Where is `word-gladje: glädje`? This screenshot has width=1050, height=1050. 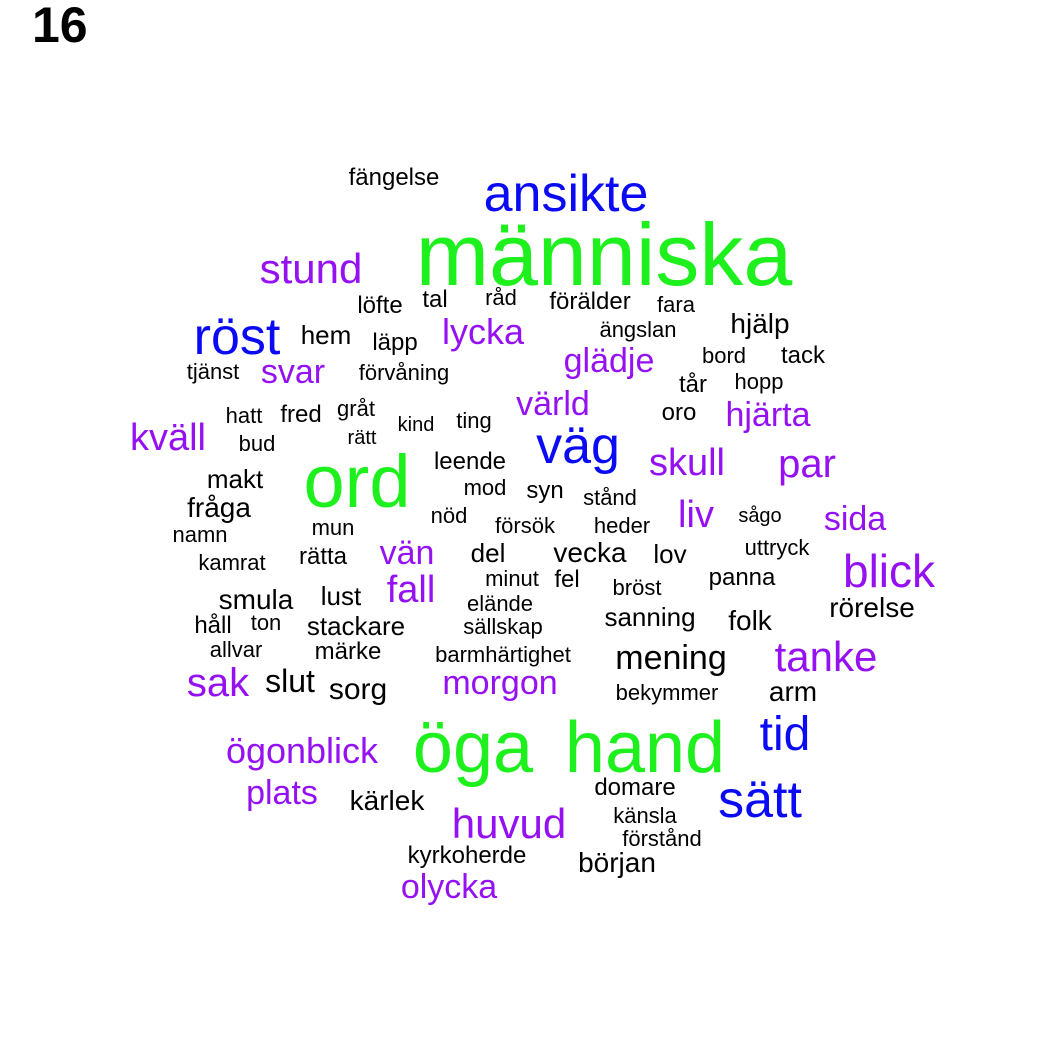 word-gladje: glädje is located at coordinates (609, 361).